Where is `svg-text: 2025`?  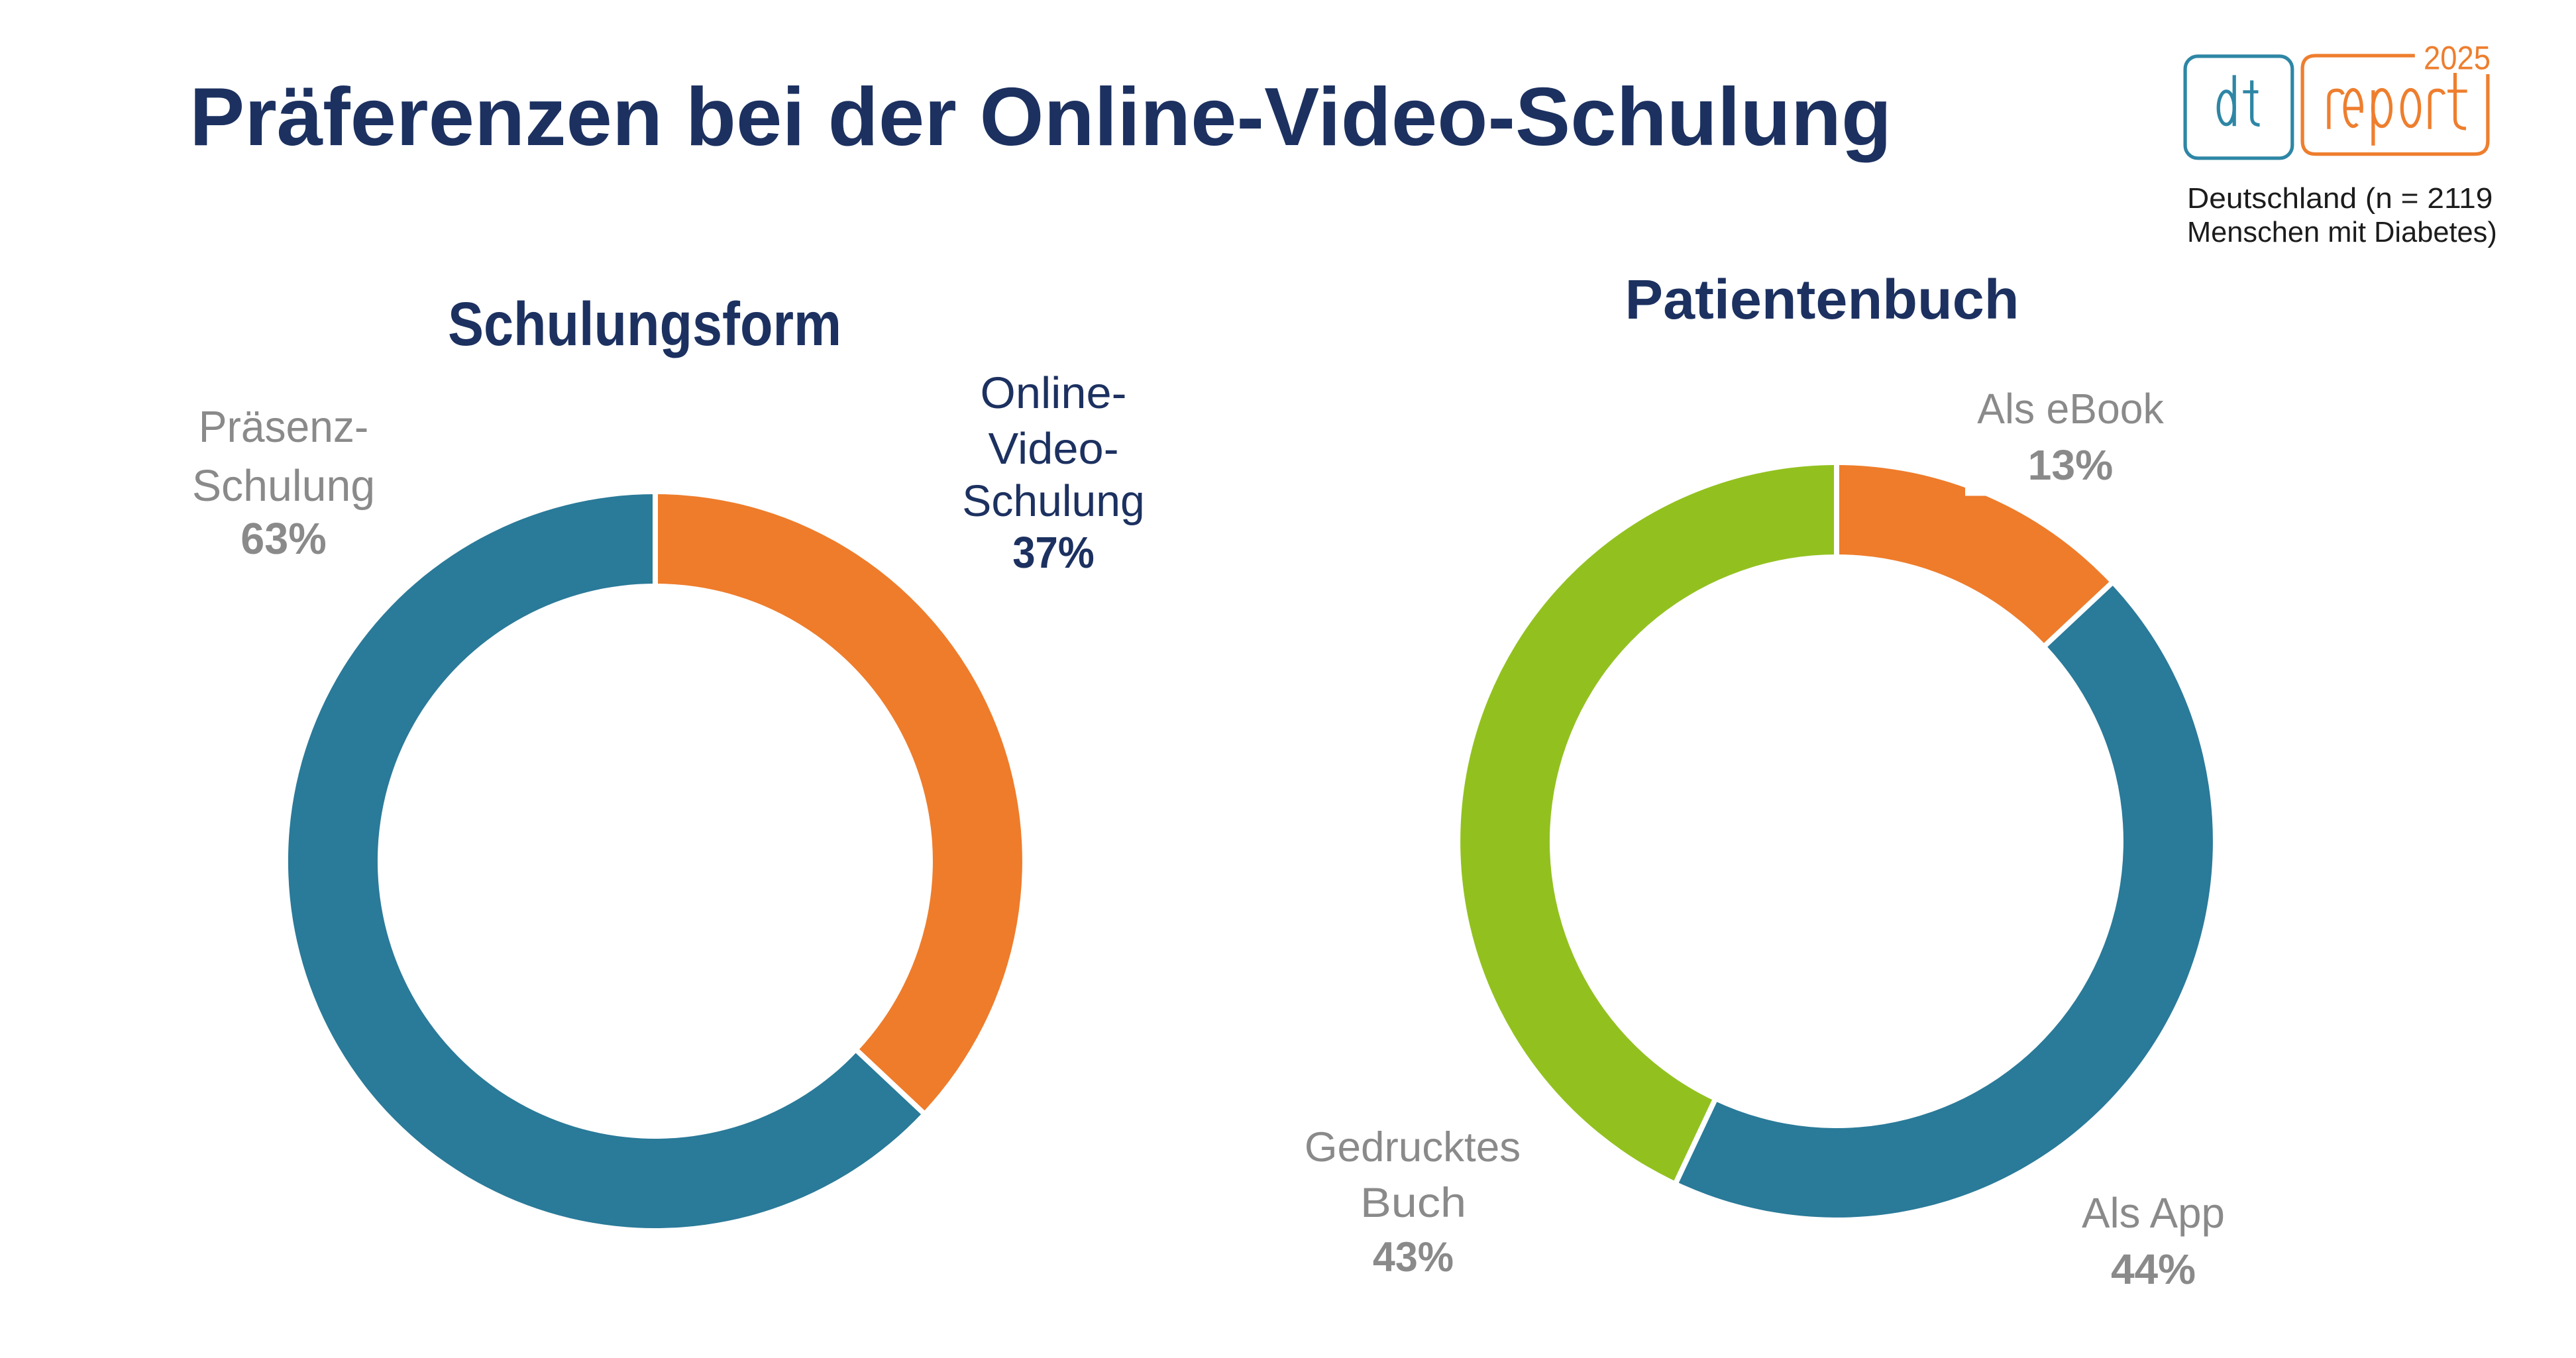
svg-text: 2025 is located at coordinates (2457, 57).